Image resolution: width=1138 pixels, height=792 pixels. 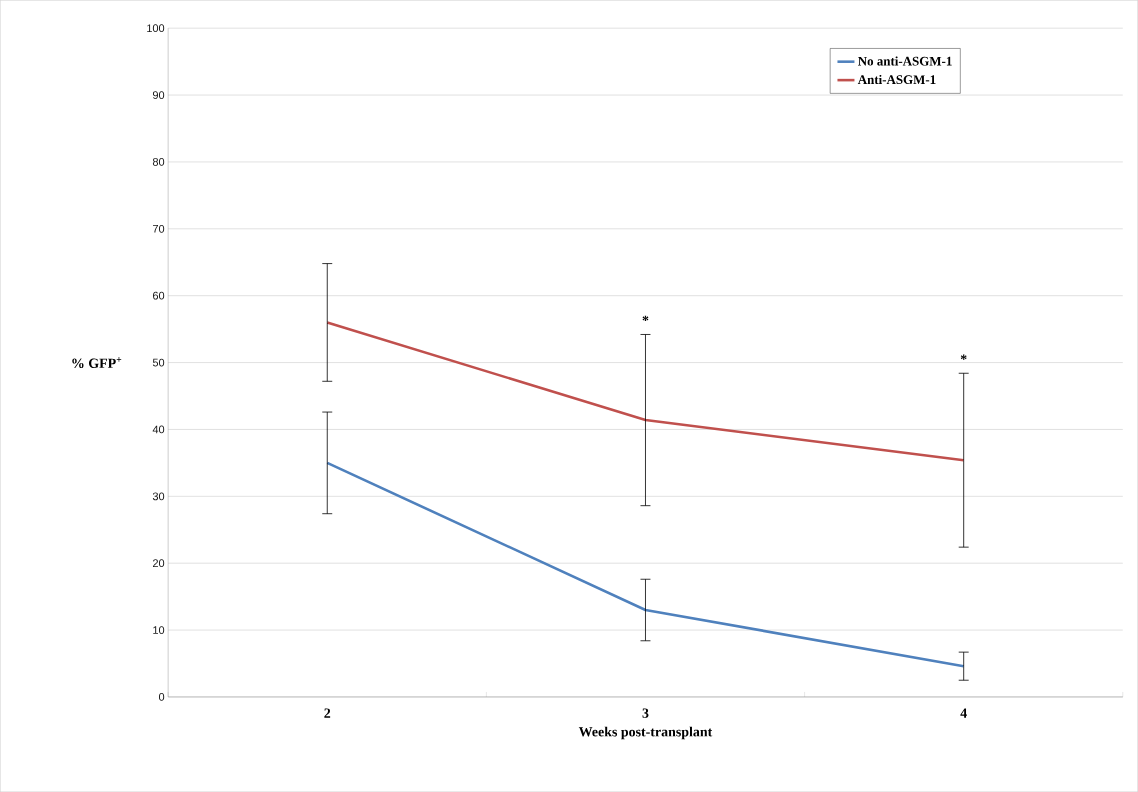 What do you see at coordinates (158, 496) in the screenshot?
I see `y-tick-label: 30` at bounding box center [158, 496].